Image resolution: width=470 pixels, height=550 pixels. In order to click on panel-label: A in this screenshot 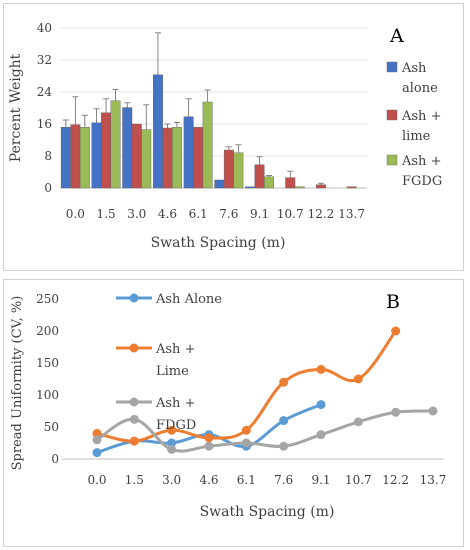, I will do `click(396, 36)`.